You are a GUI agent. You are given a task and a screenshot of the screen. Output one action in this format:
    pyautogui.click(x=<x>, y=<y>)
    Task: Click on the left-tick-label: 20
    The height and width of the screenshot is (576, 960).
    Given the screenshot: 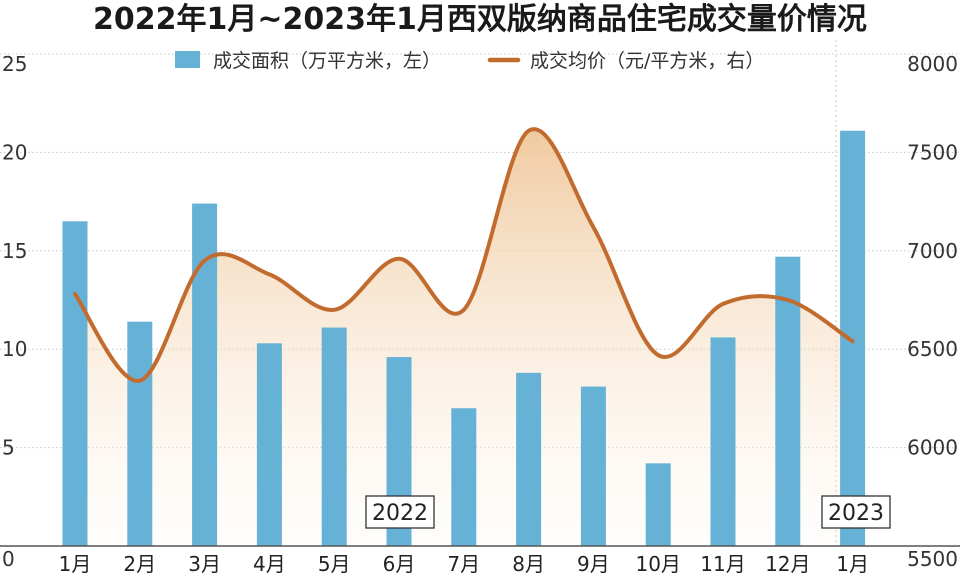 What is the action you would take?
    pyautogui.click(x=14, y=152)
    